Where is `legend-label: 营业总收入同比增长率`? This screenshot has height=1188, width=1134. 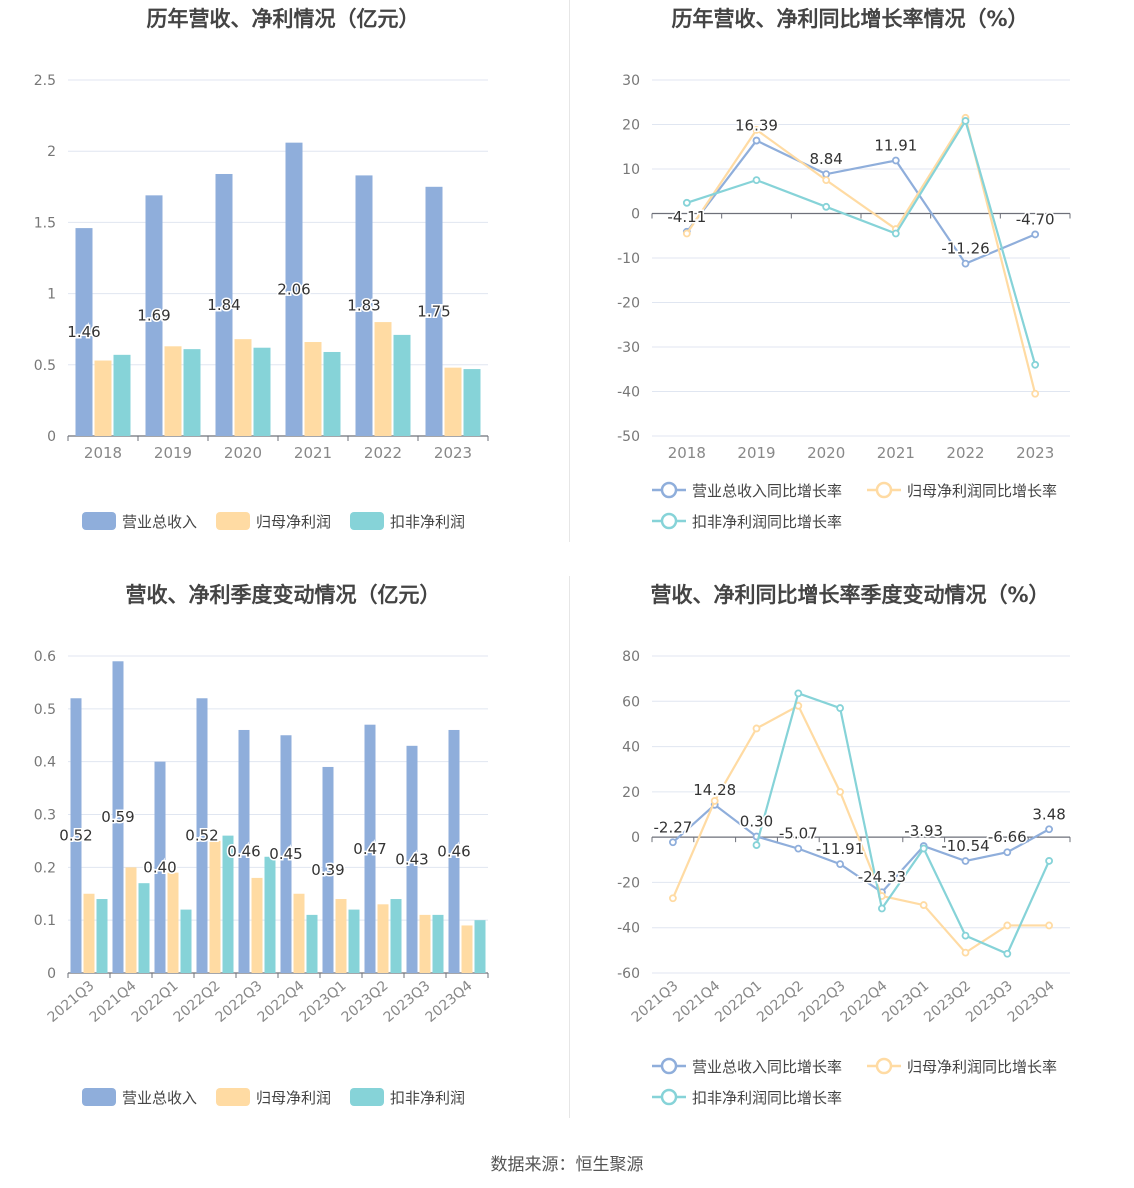 legend-label: 营业总收入同比增长率 is located at coordinates (767, 491).